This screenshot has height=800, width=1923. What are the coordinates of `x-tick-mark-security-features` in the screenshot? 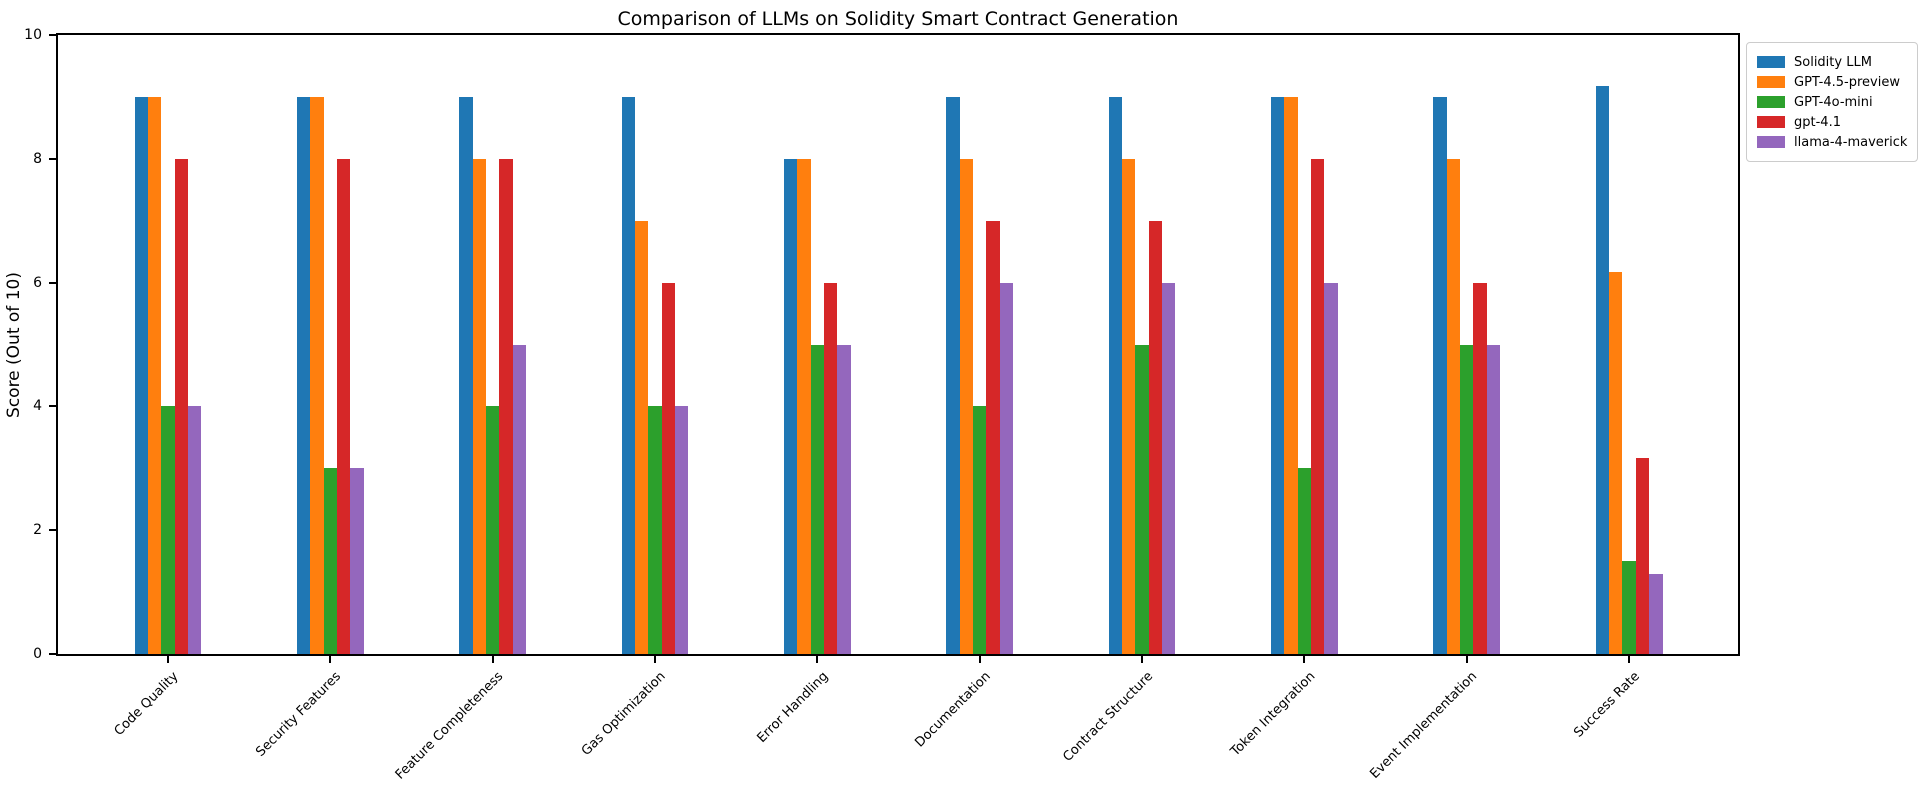 It's located at (330, 659).